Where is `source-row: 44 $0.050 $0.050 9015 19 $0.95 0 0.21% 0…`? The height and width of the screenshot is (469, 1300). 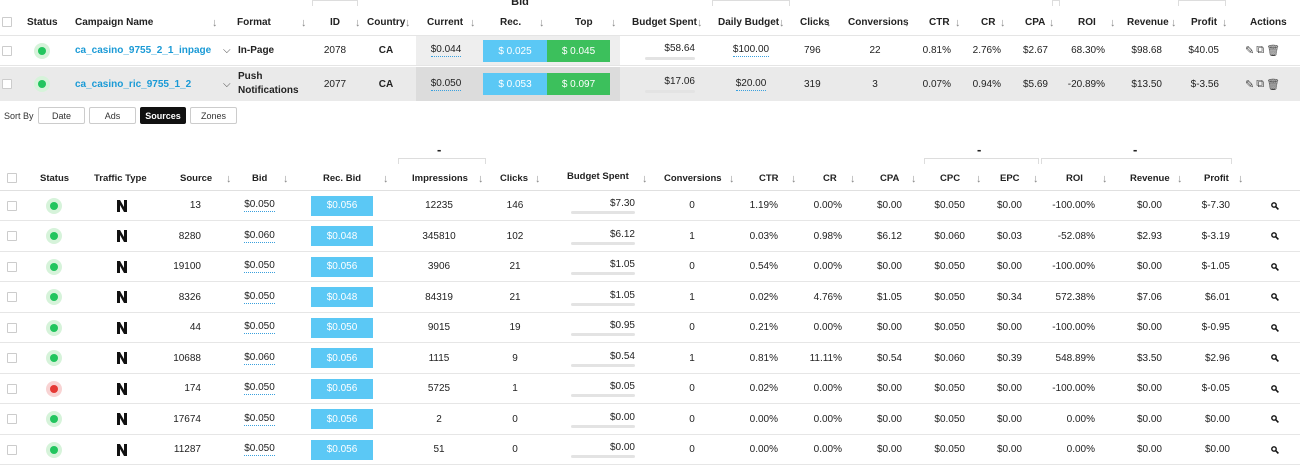
source-row: 44 $0.050 $0.050 9015 19 $0.95 0 0.21% 0… is located at coordinates (650, 328).